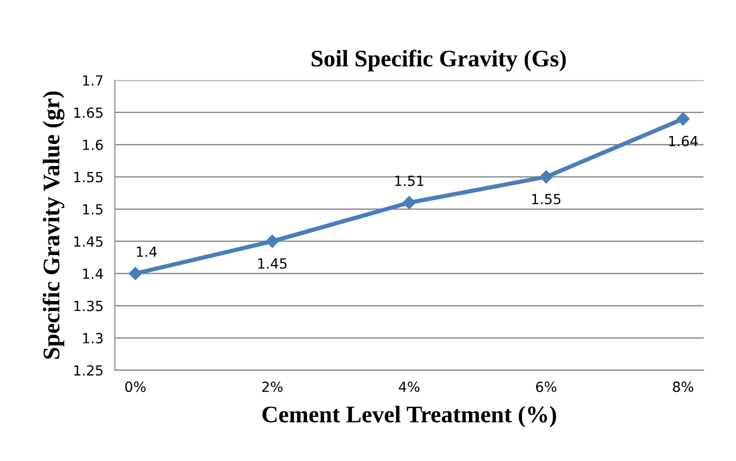 The image size is (736, 461). I want to click on y-tick-label: 1.5, so click(92, 209).